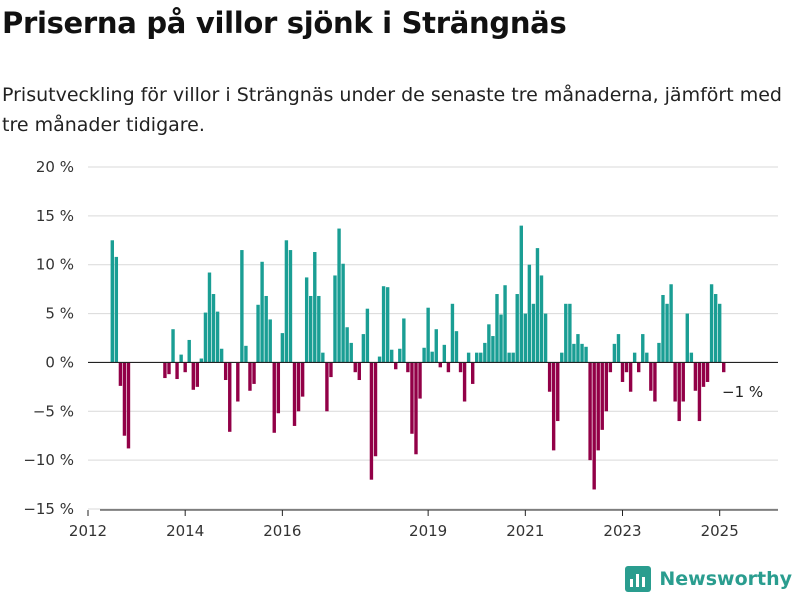 This screenshot has height=600, width=800. I want to click on x-tick-label: 2012, so click(88, 531).